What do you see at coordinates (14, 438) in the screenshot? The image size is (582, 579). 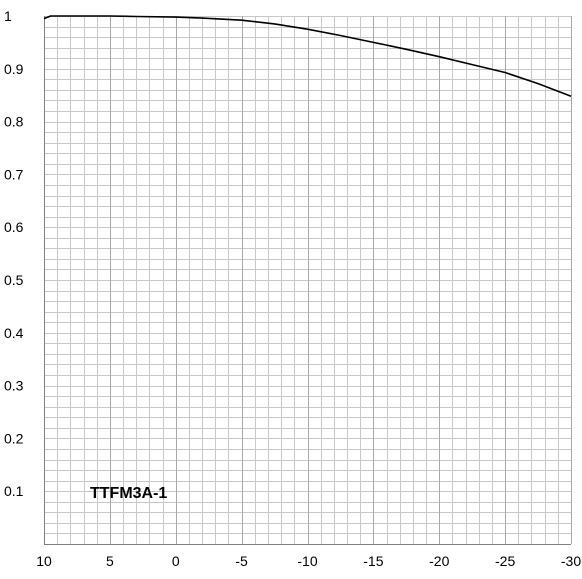 I see `y-tick-label: 0.2` at bounding box center [14, 438].